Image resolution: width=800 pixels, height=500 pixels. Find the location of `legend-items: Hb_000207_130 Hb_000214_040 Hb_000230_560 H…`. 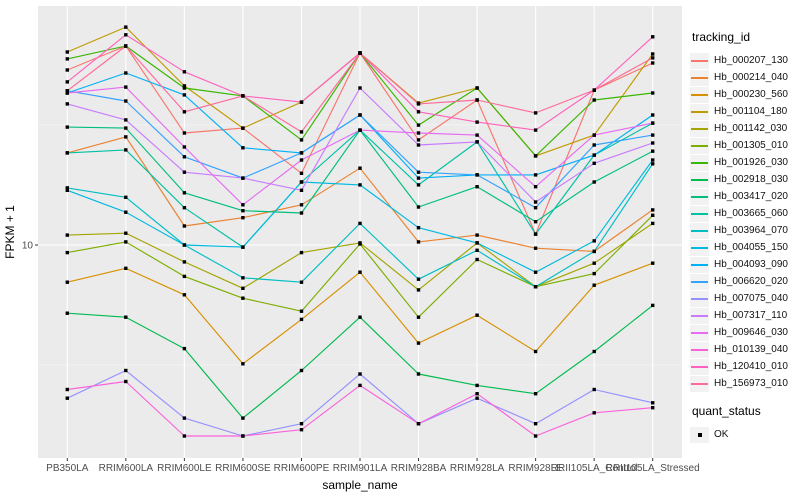

legend-items: Hb_000207_130 Hb_000214_040 Hb_000230_560 H… is located at coordinates (745, 222).